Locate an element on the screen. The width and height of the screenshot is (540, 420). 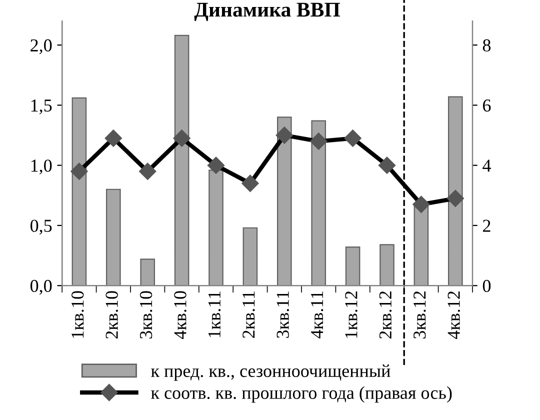
x-tick-label: 2кв.11 is located at coordinates (248, 315).